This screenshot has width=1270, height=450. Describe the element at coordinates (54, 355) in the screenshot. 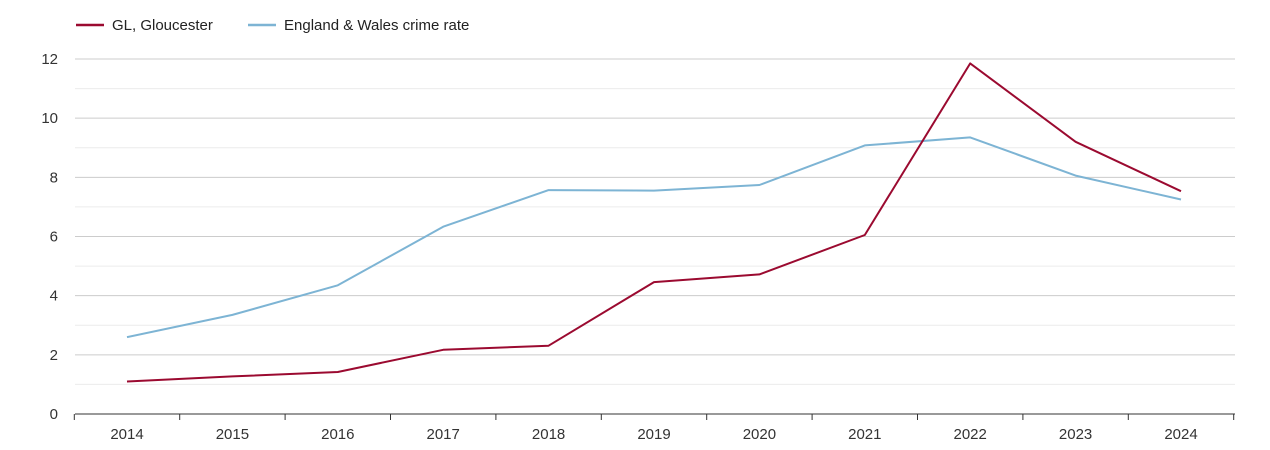

I see `y-tick-label: 2` at that location.